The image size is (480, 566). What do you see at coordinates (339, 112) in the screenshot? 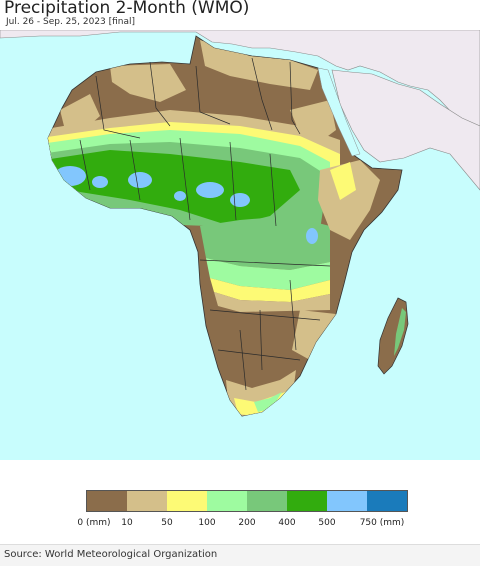
I see `red-sea` at bounding box center [339, 112].